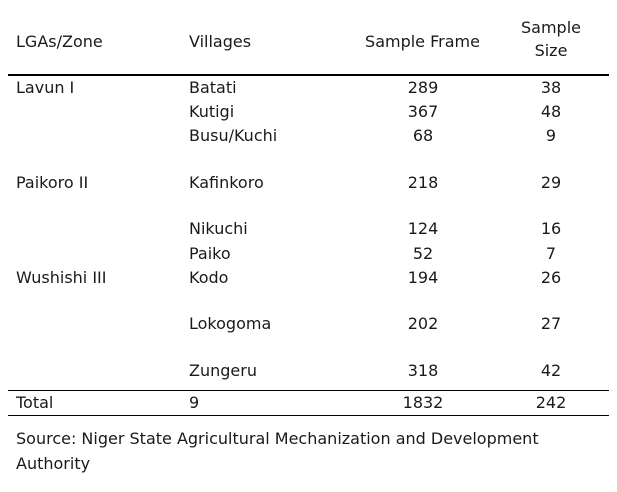  What do you see at coordinates (212, 111) in the screenshot?
I see `village-cell: Kutigi` at bounding box center [212, 111].